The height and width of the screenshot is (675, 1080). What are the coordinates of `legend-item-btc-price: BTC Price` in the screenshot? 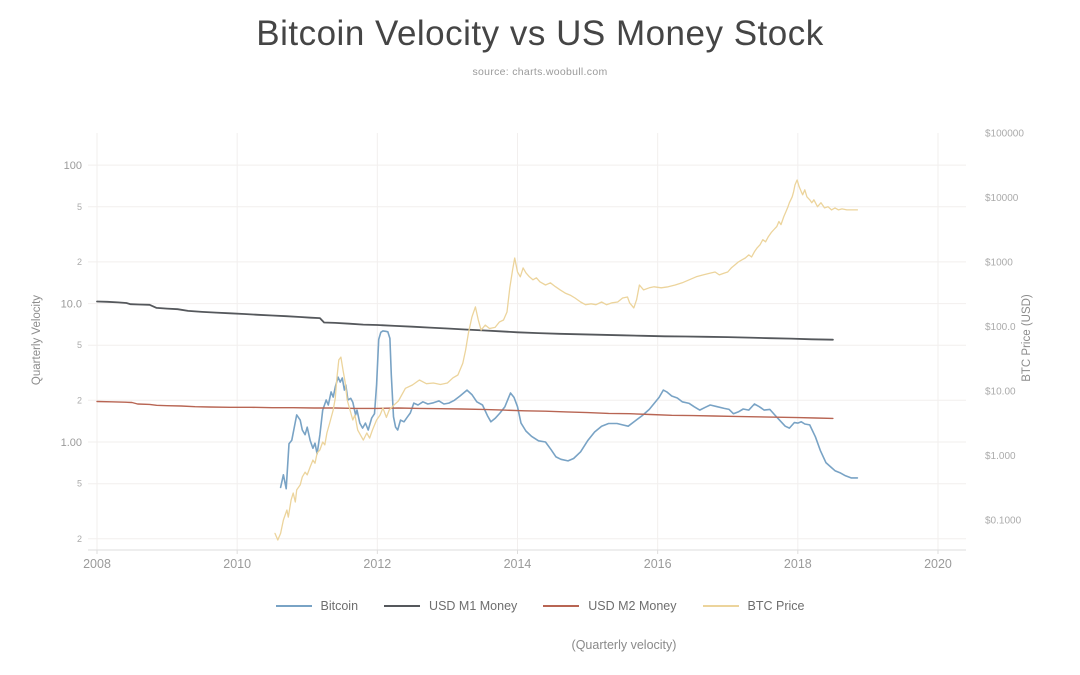 It's located at (753, 606).